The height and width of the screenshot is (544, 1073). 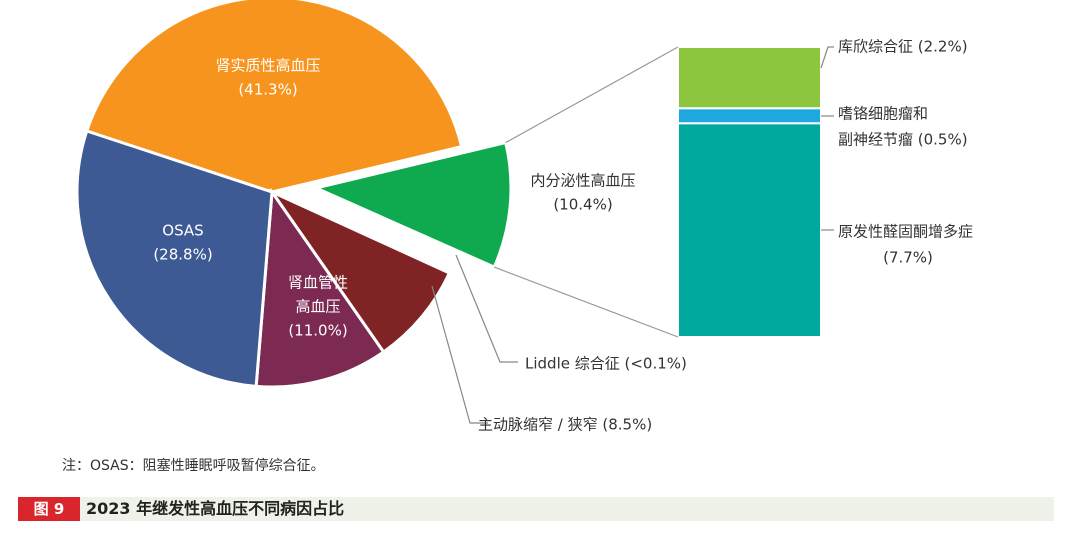 I want to click on slice-label-4-line-1: 高血压, so click(x=317, y=307).